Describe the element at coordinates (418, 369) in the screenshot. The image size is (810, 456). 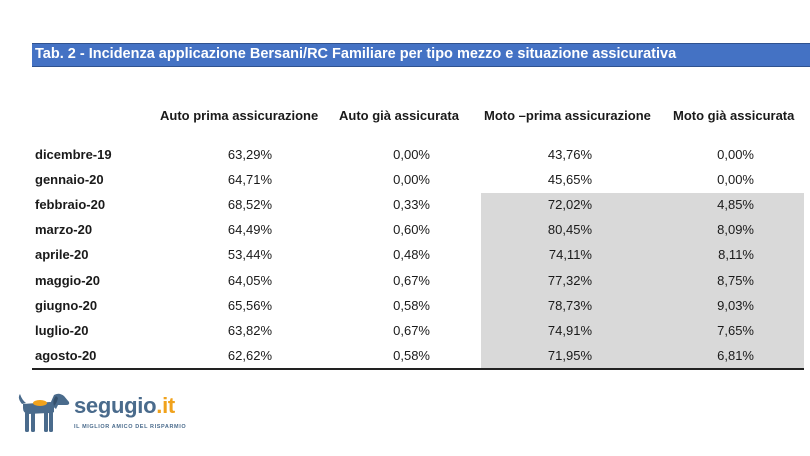
I see `table-bottom-rule` at that location.